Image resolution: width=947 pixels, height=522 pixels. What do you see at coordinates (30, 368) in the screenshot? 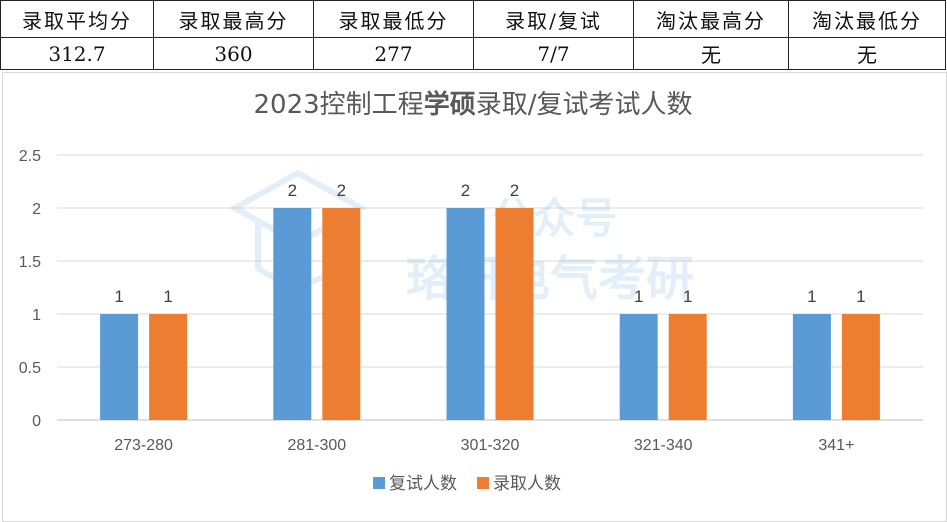
I see `y-tick-label: 0.5` at bounding box center [30, 368].